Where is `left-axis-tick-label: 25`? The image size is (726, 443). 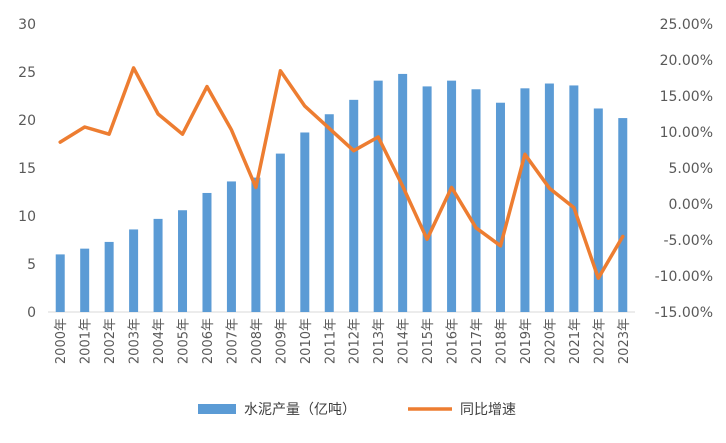
left-axis-tick-label: 25 is located at coordinates (27, 73).